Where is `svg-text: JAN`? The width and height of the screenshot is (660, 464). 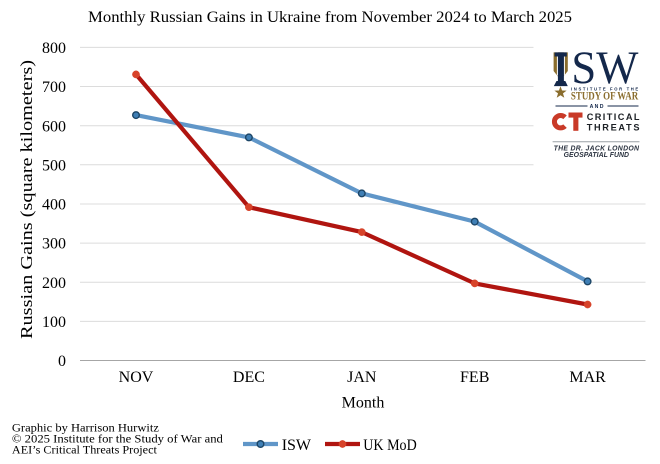
svg-text: JAN is located at coordinates (362, 377).